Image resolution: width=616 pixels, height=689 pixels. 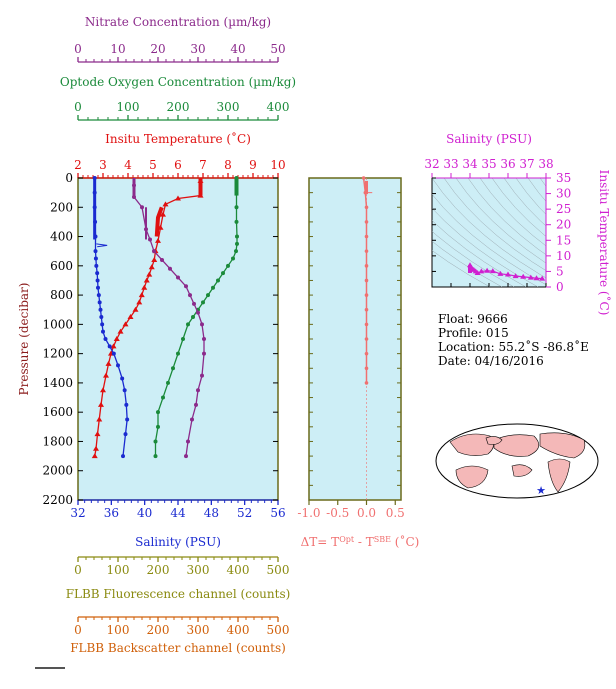 What do you see at coordinates (237, 49) in the screenshot?
I see `nitrate-axis-tick-label: 40` at bounding box center [237, 49].